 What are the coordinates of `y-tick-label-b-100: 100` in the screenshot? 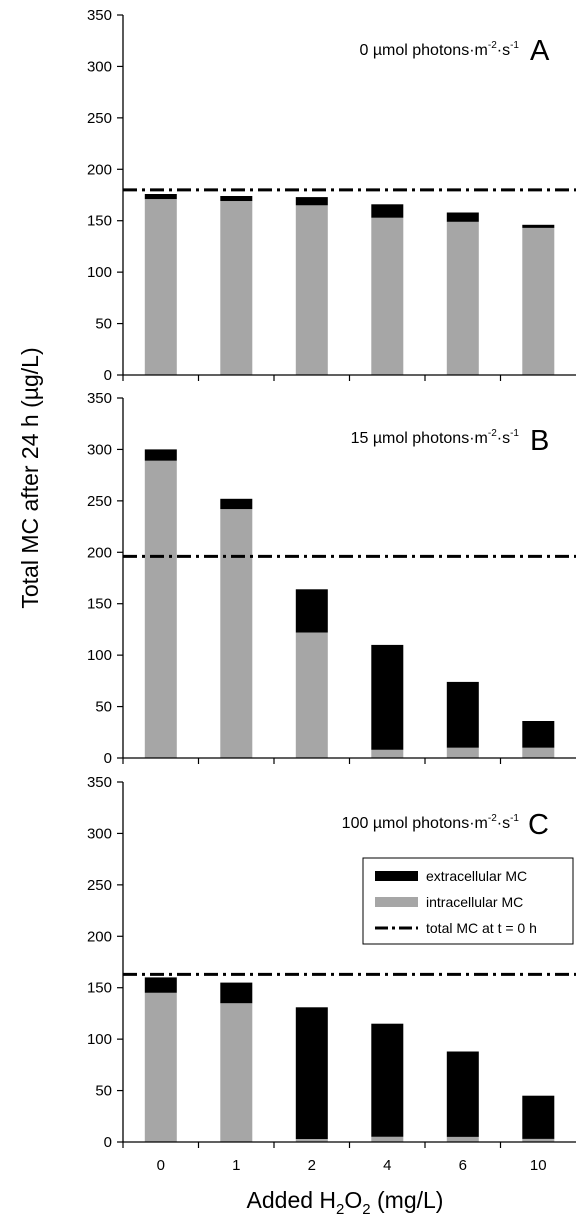 It's located at (99, 655).